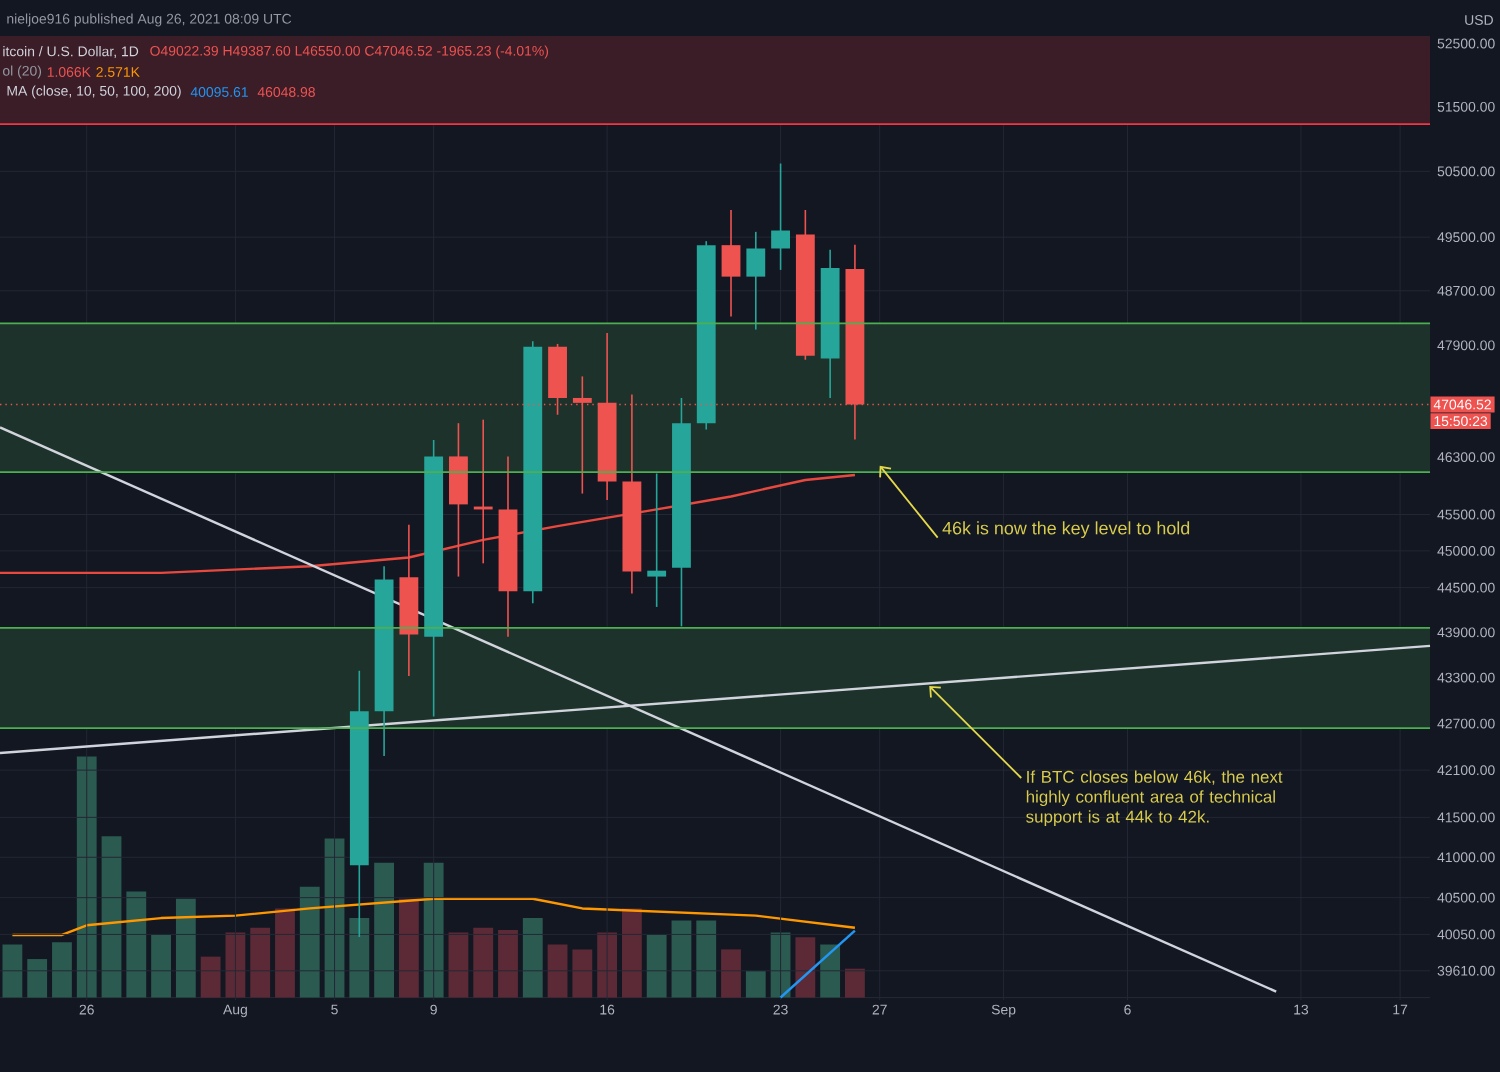 The image size is (1500, 1072). I want to click on line-series, so click(428, 524).